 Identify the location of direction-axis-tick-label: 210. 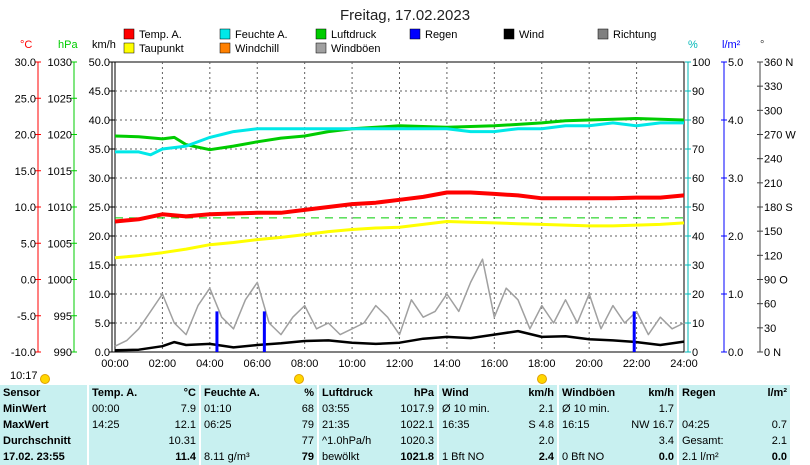
(773, 184).